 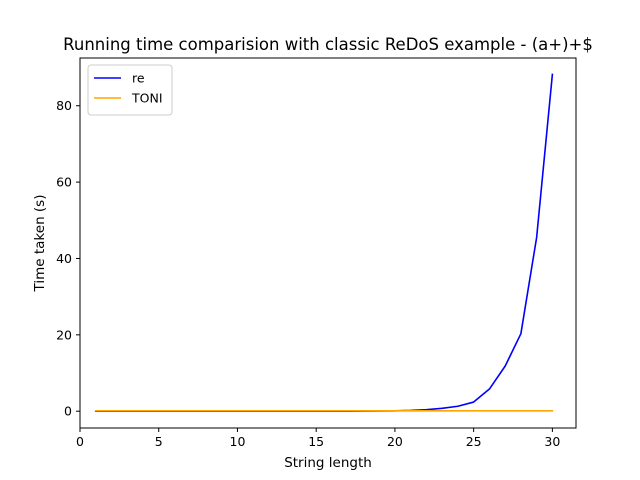 What do you see at coordinates (395, 441) in the screenshot?
I see `x-tick-label: 20` at bounding box center [395, 441].